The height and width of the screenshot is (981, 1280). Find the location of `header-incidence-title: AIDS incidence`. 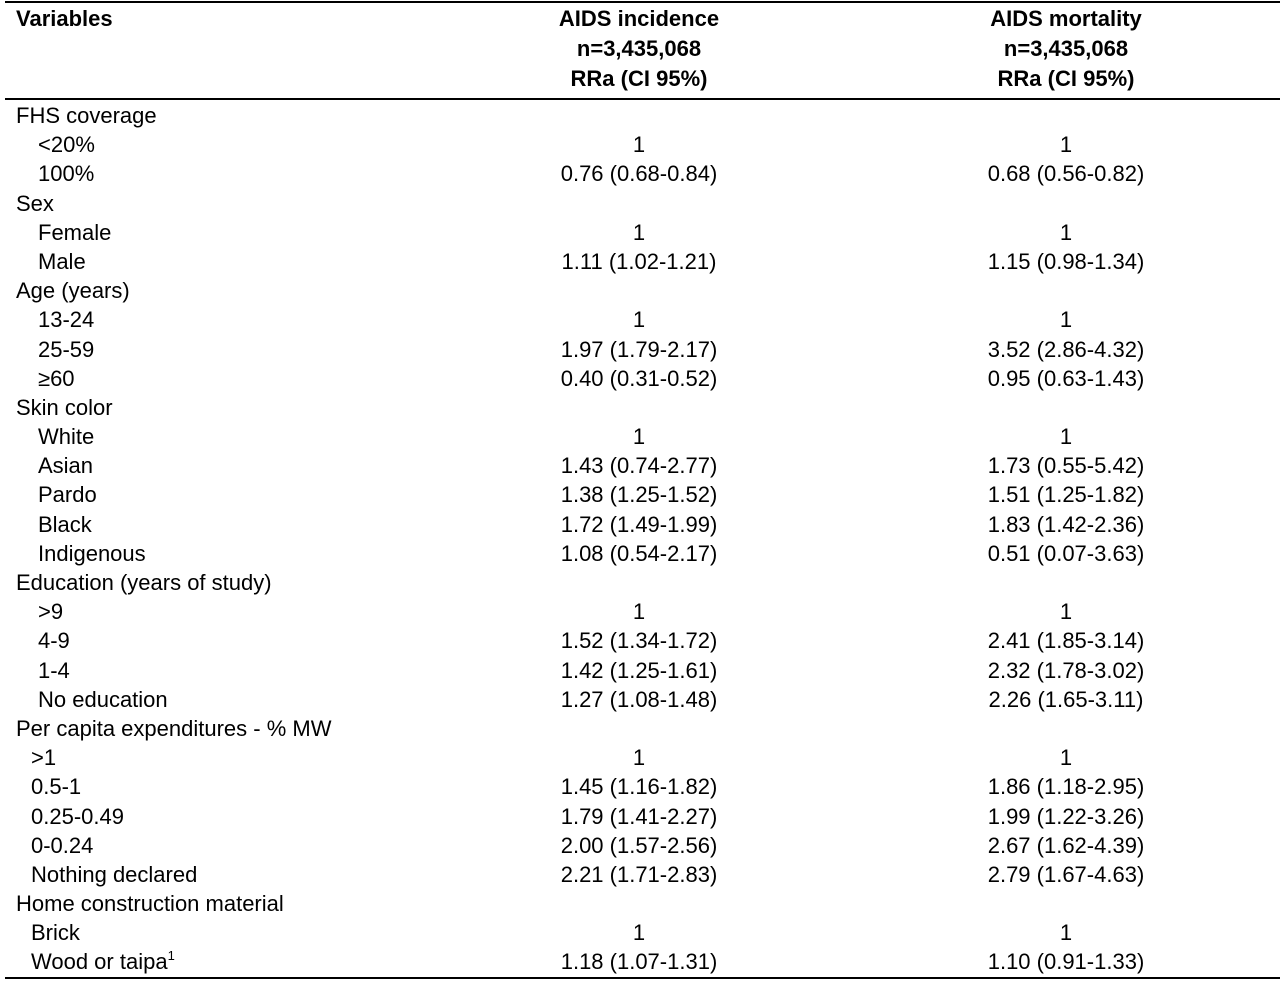

header-incidence-title: AIDS incidence is located at coordinates (639, 18).